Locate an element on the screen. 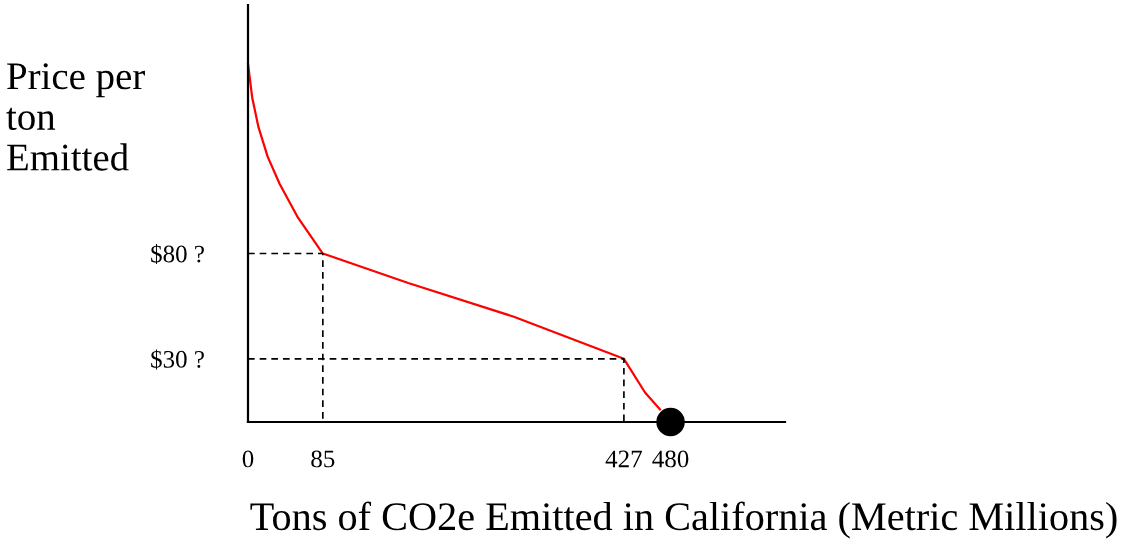 The height and width of the screenshot is (539, 1145). x-axis-title: Tons of CO2e Emitted in California (Metric Millions) is located at coordinates (683, 520).